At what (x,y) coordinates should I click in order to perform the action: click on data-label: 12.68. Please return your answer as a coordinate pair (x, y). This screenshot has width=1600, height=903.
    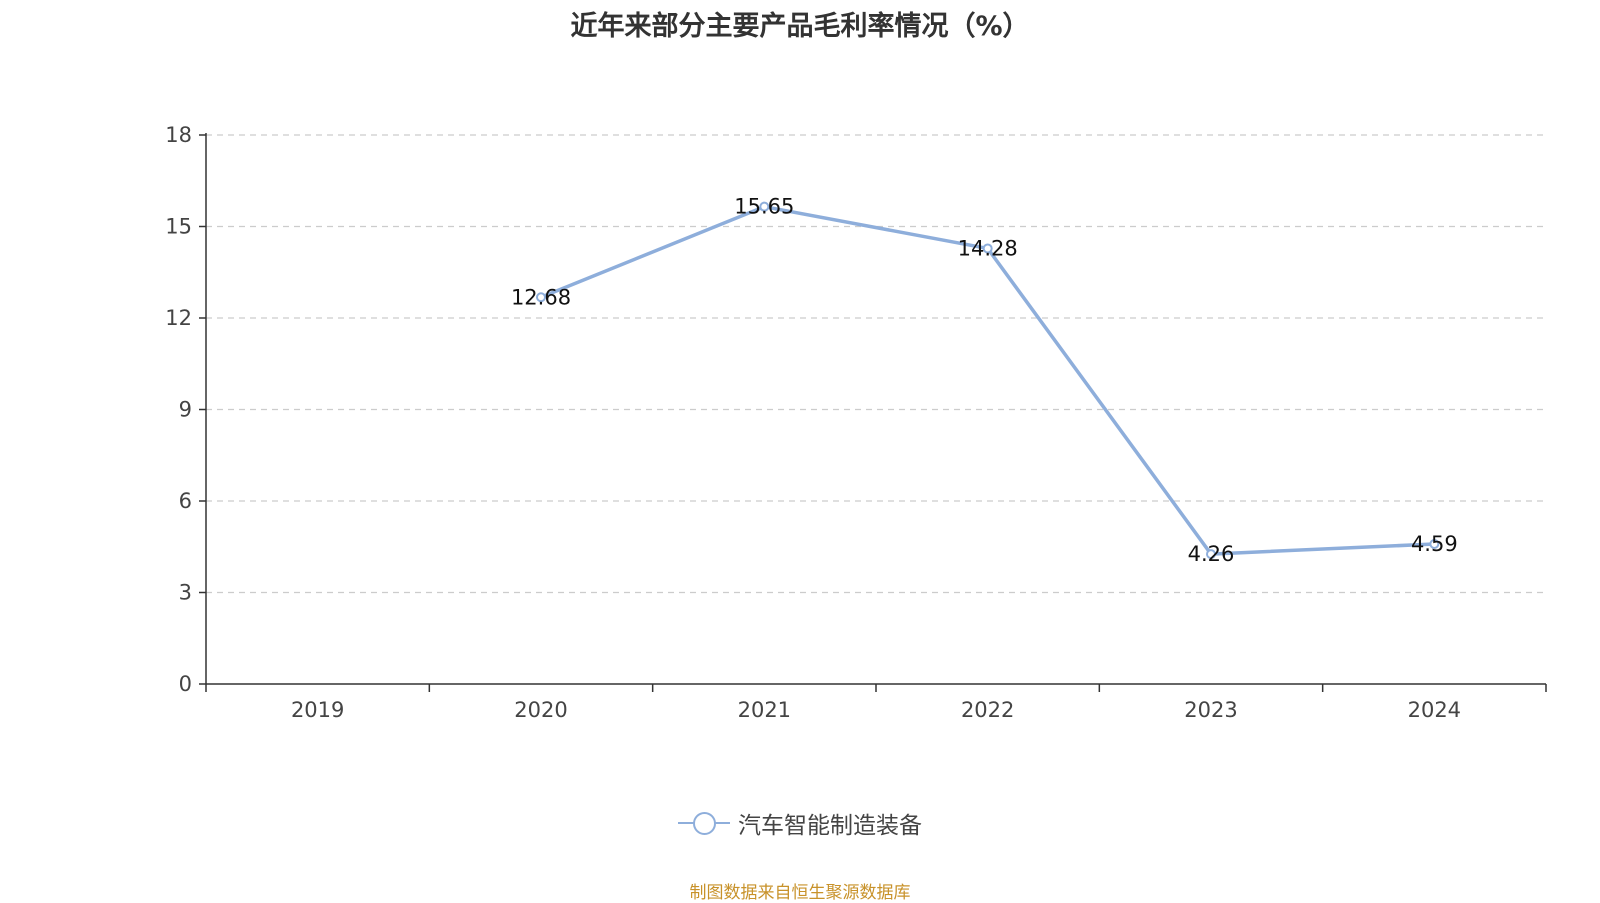
    Looking at the image, I should click on (541, 297).